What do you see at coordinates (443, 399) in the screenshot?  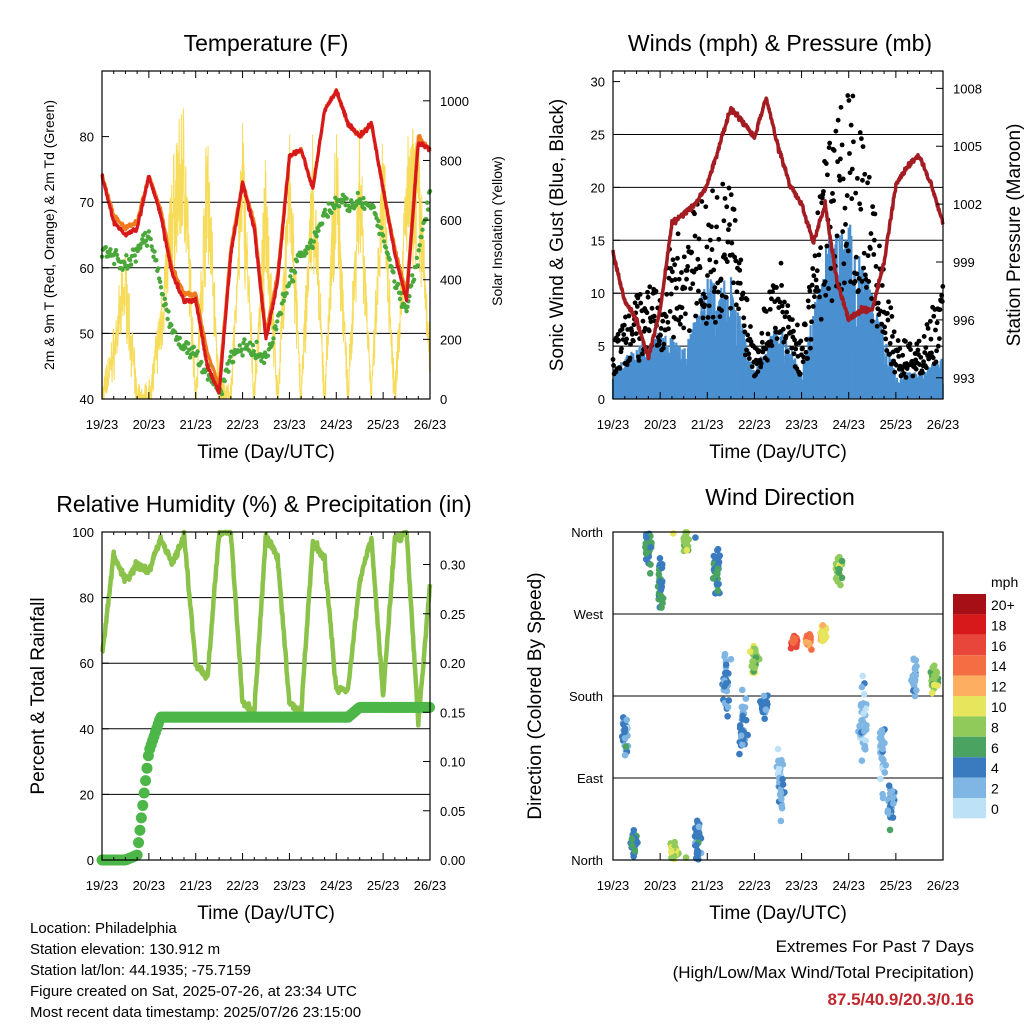 I see `y2-tick-label: 0` at bounding box center [443, 399].